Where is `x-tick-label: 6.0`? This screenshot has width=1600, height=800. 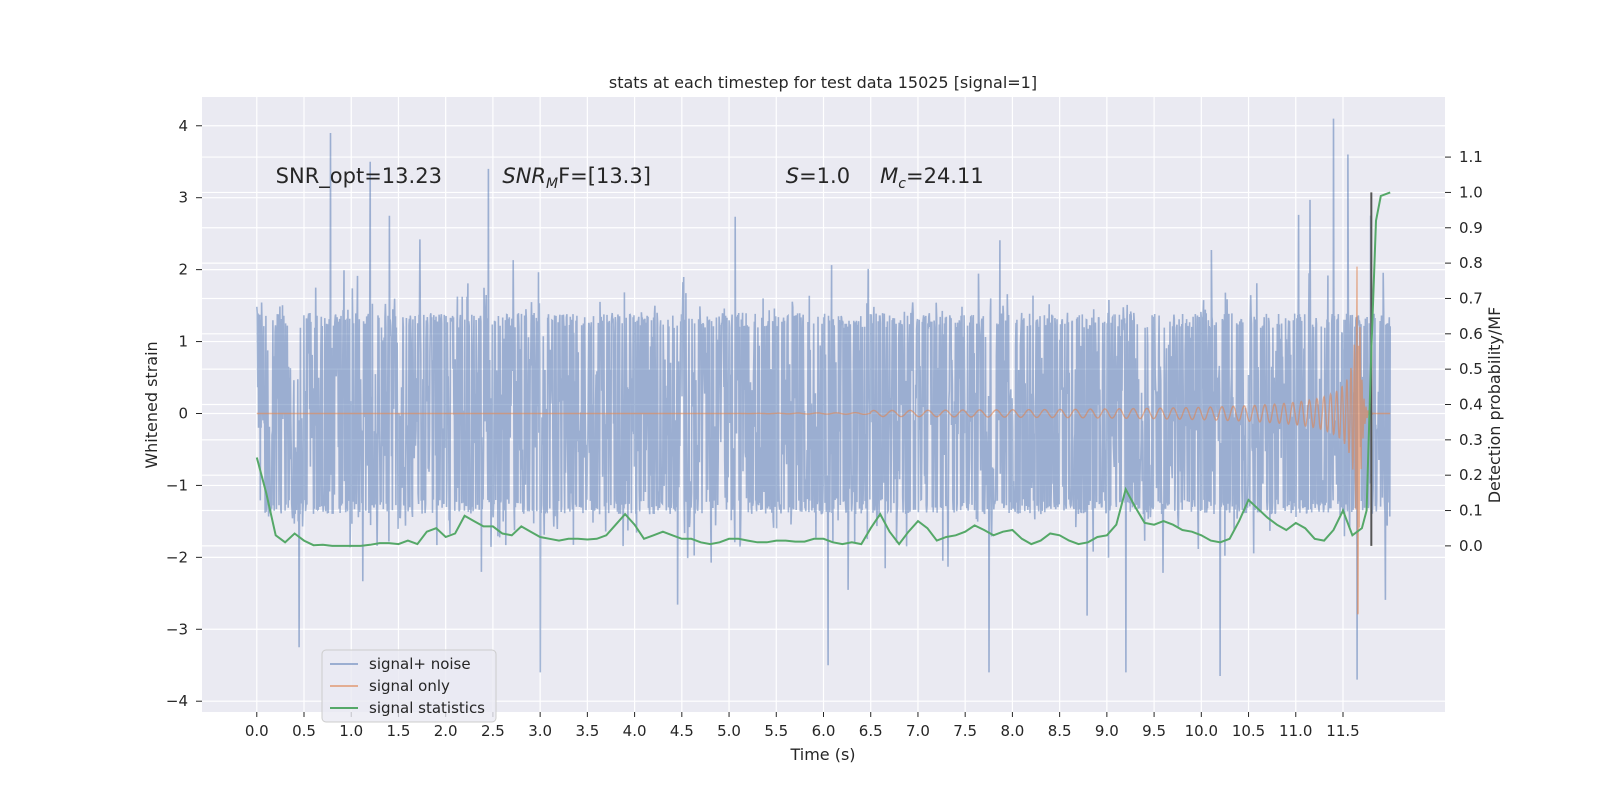 x-tick-label: 6.0 is located at coordinates (824, 731).